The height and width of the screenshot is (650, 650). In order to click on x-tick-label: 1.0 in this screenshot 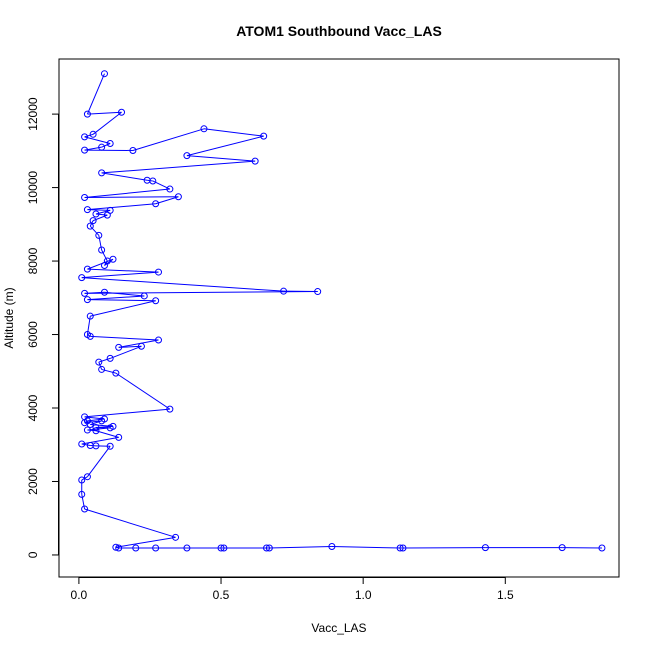, I will do `click(363, 595)`.